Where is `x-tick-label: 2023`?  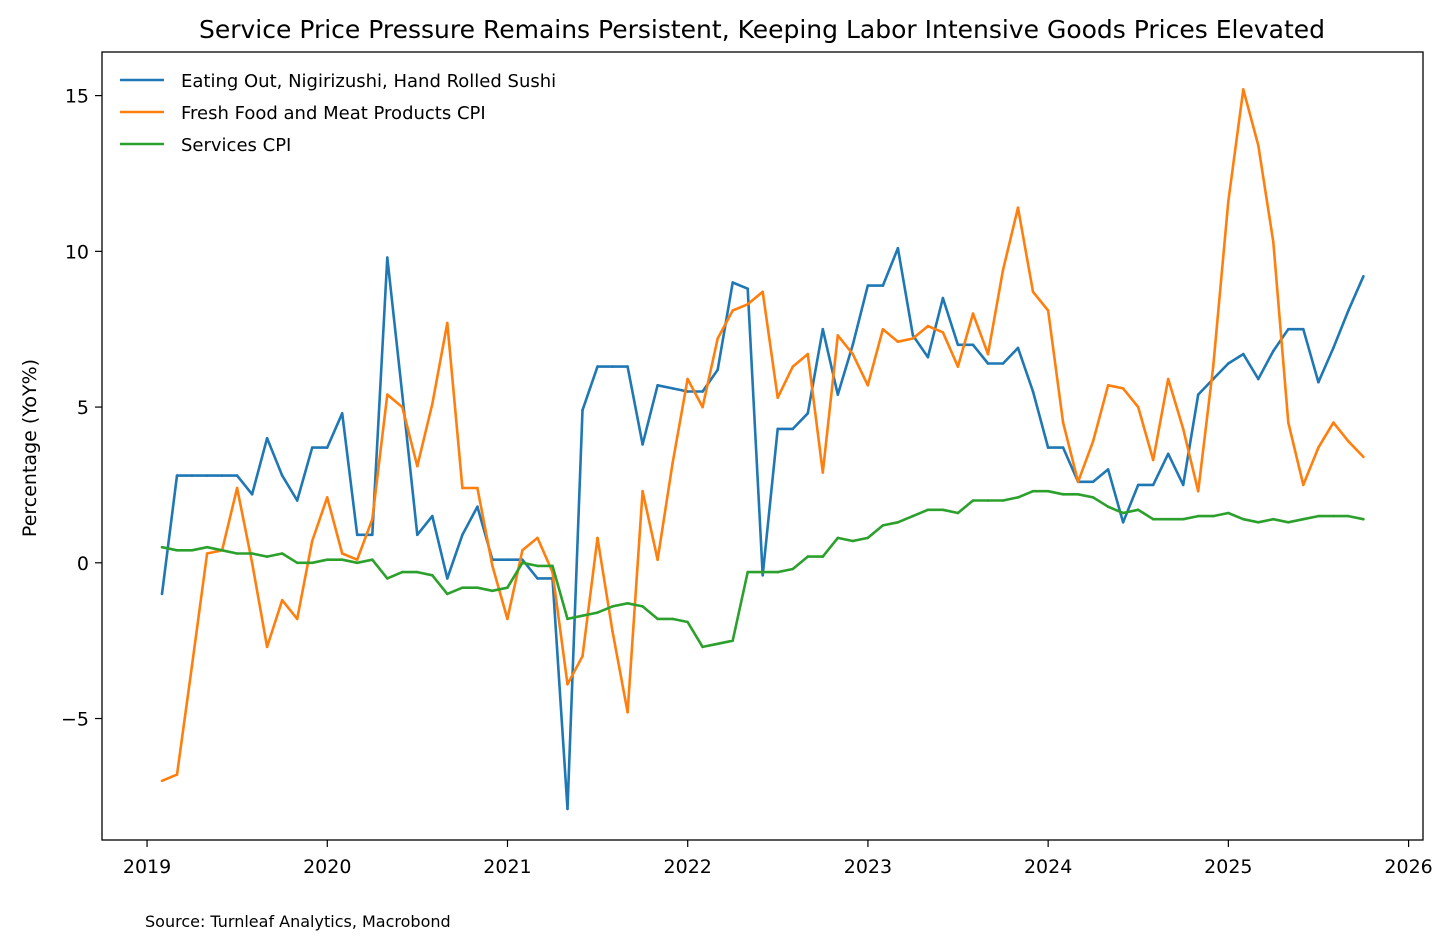
x-tick-label: 2023 is located at coordinates (868, 867).